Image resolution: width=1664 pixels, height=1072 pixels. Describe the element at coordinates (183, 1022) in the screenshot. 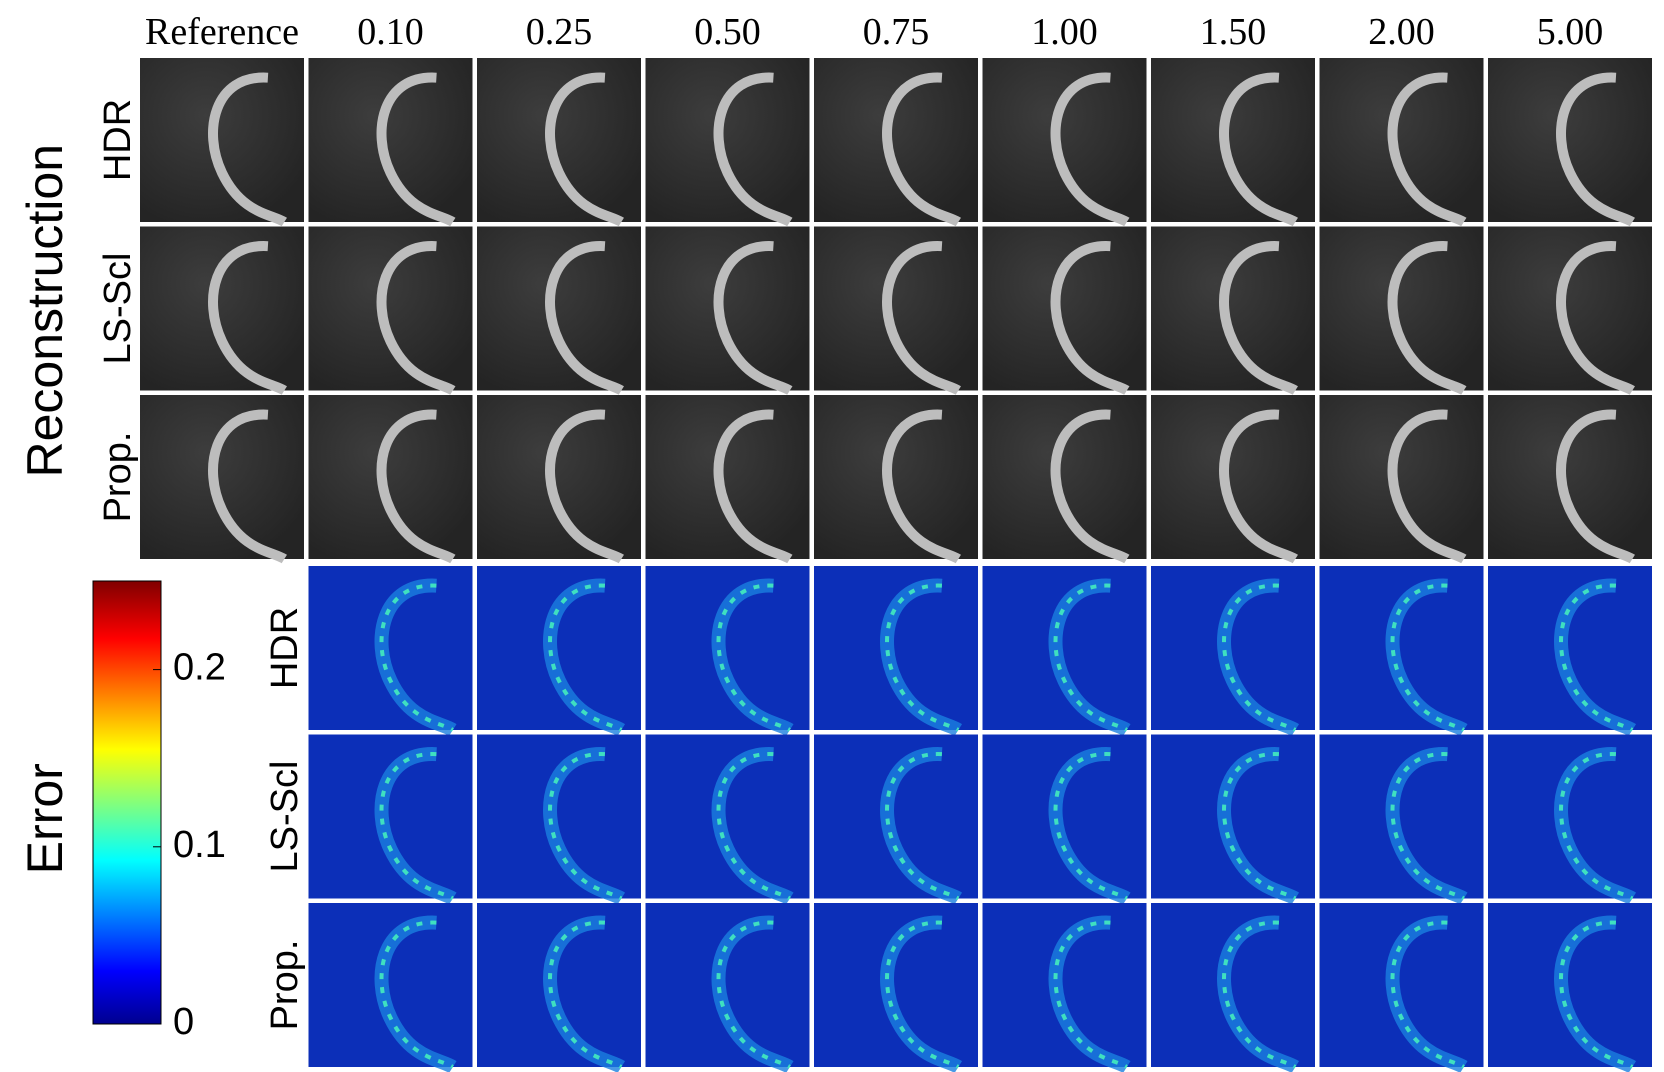

I see `colorbar-tick-label: 0` at that location.